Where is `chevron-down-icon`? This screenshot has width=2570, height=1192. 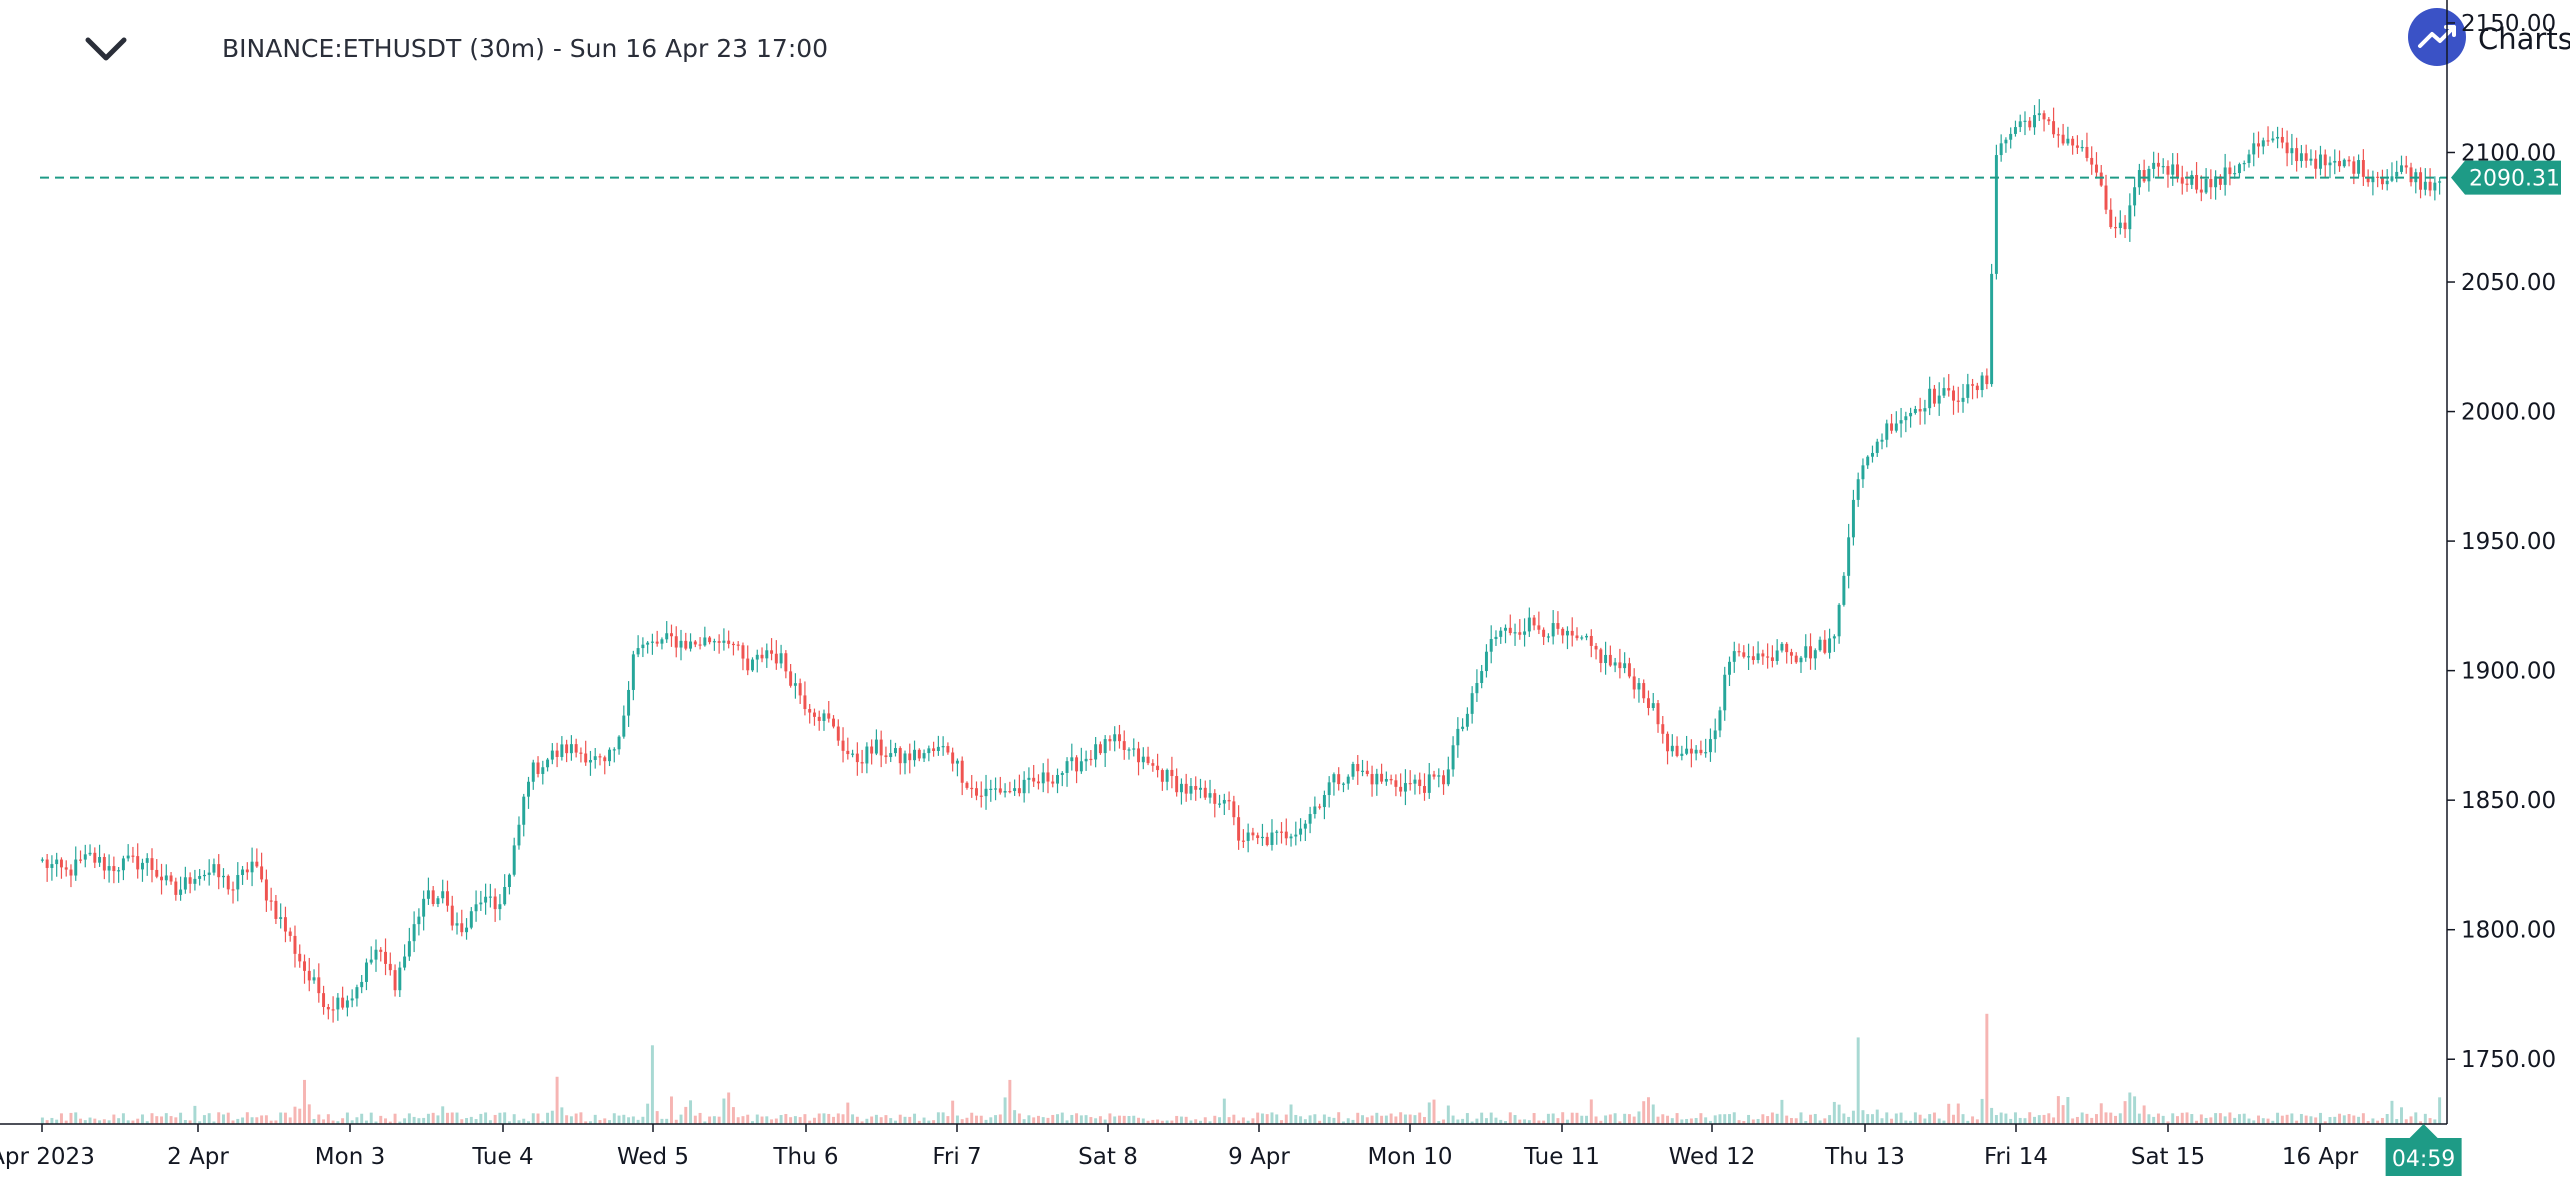
chevron-down-icon is located at coordinates (106, 50).